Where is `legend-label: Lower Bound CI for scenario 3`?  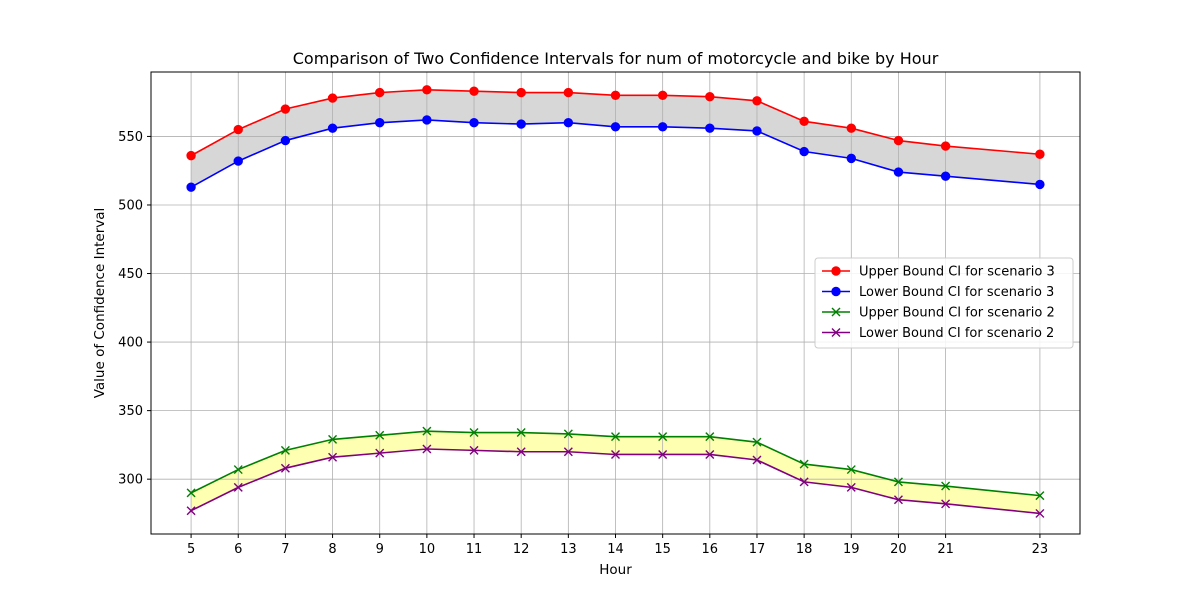
legend-label: Lower Bound CI for scenario 3 is located at coordinates (956, 292).